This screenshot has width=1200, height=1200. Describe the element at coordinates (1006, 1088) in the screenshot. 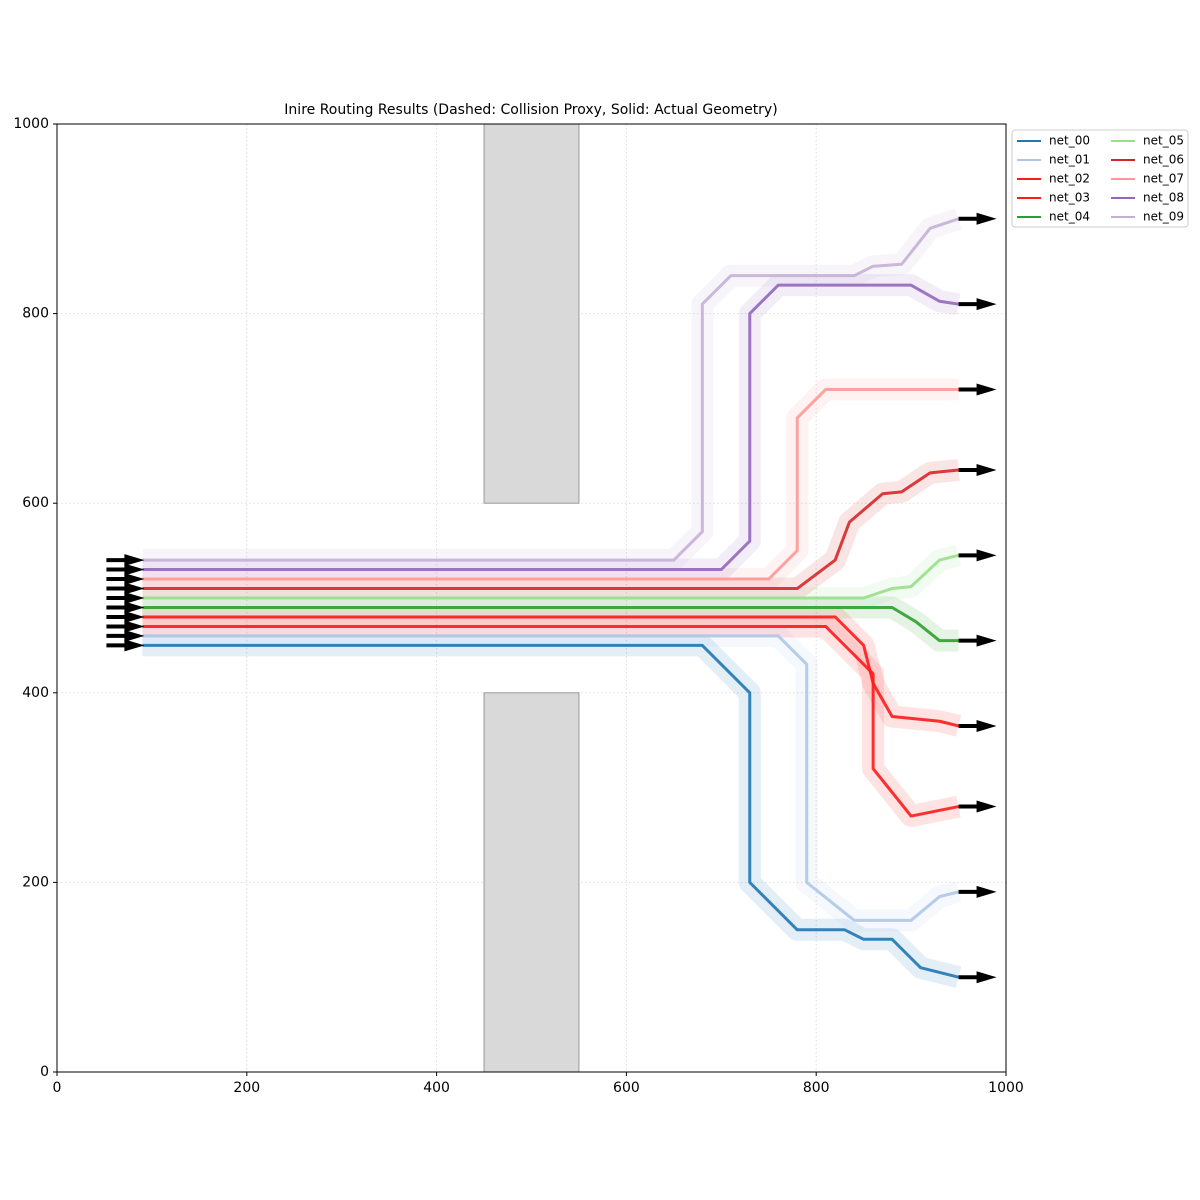

I see `x-tick-label: 1000` at that location.